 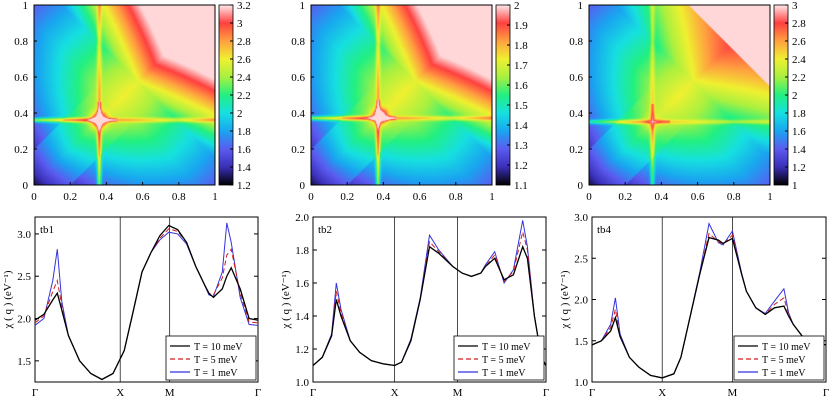 What do you see at coordinates (244, 6) in the screenshot?
I see `colorbar-tick-label: 3.2` at bounding box center [244, 6].